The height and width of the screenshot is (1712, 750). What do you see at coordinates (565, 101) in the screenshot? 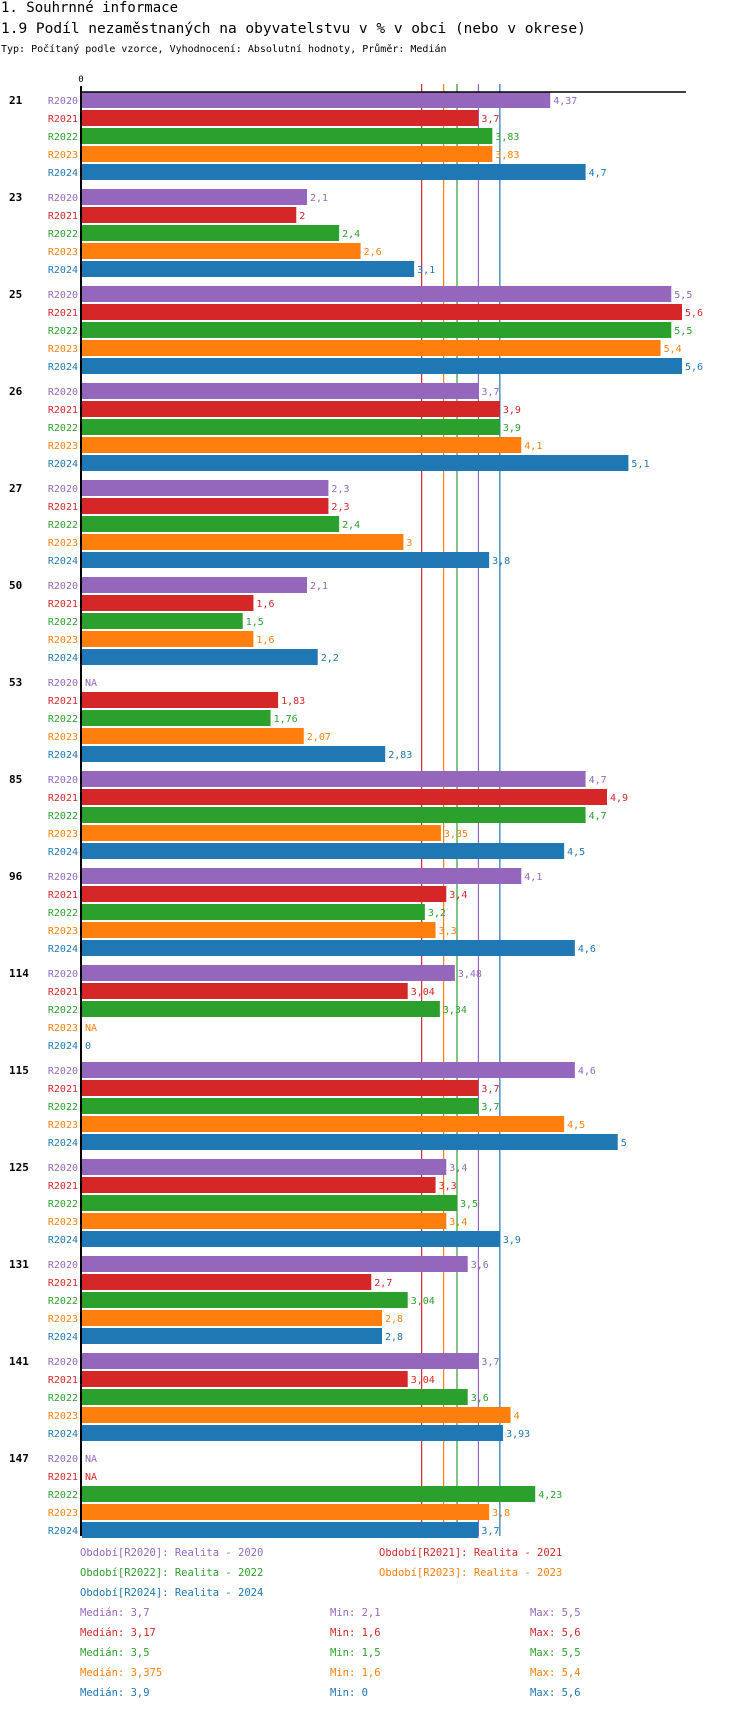
I see `value-label: 4,37` at bounding box center [565, 101].